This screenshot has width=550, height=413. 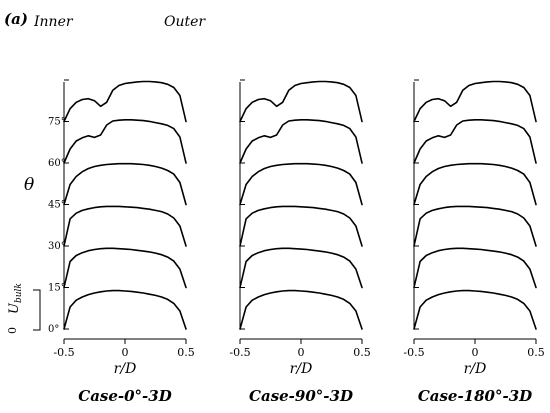 I want to click on ubulk-bracket, so click(x=37, y=310).